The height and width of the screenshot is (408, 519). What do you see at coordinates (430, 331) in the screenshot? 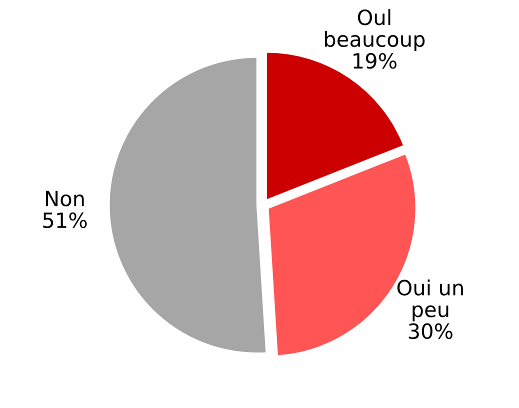
I see `data-label: 30%` at bounding box center [430, 331].